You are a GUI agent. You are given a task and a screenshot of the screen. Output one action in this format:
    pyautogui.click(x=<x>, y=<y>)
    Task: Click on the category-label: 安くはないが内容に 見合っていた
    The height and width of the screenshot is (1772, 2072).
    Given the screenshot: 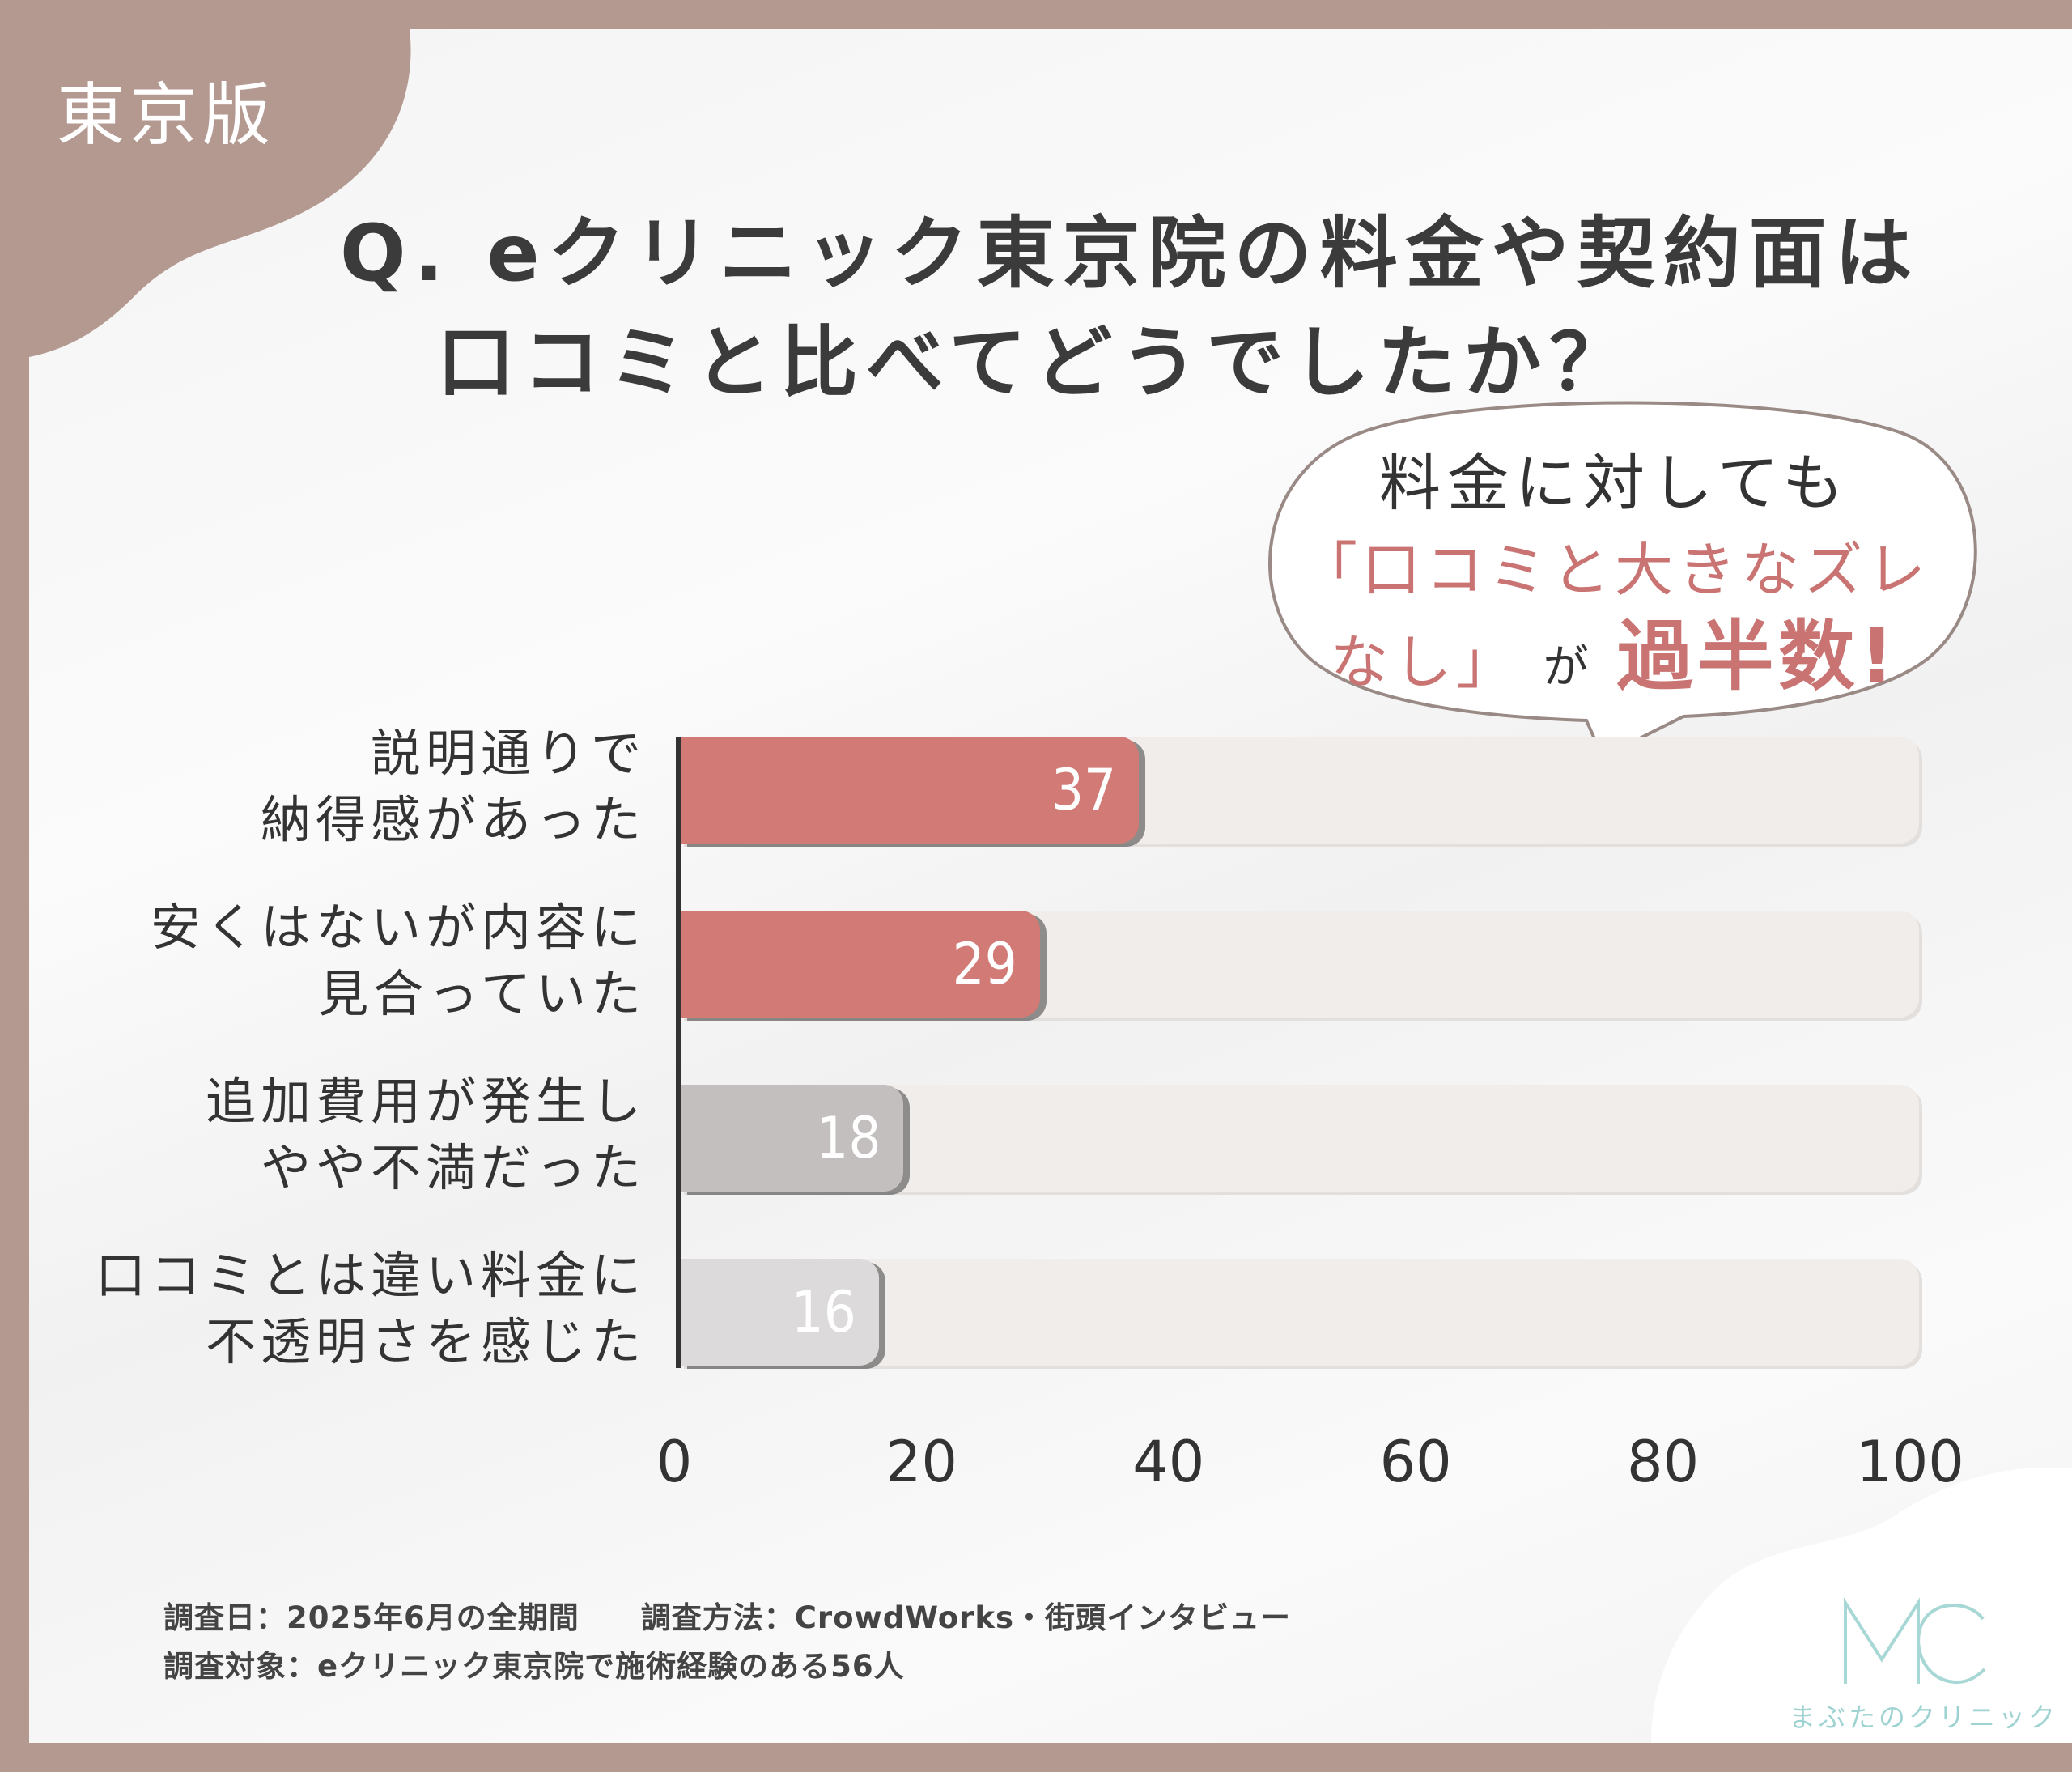 What is the action you would take?
    pyautogui.click(x=398, y=961)
    